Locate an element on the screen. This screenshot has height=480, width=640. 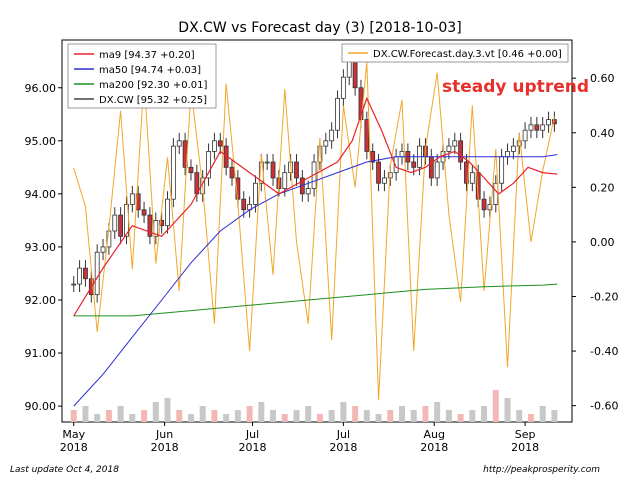
chart-title: DX.CW vs Forecast day (3) [2018-10-03] is located at coordinates (319, 28).